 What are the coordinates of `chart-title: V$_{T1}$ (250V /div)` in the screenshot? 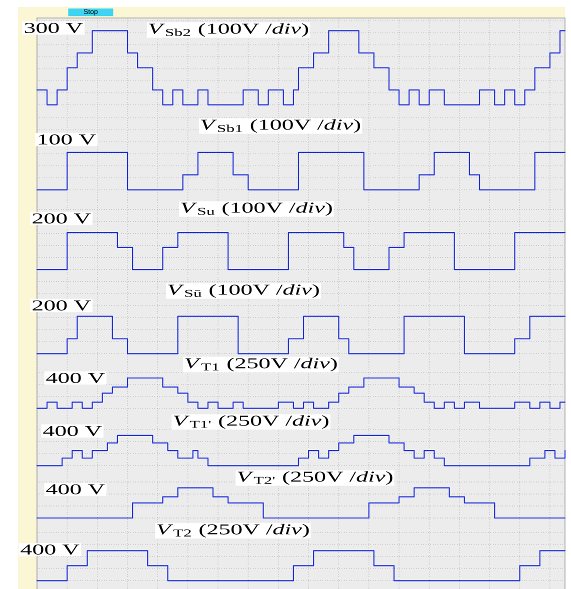 It's located at (261, 365).